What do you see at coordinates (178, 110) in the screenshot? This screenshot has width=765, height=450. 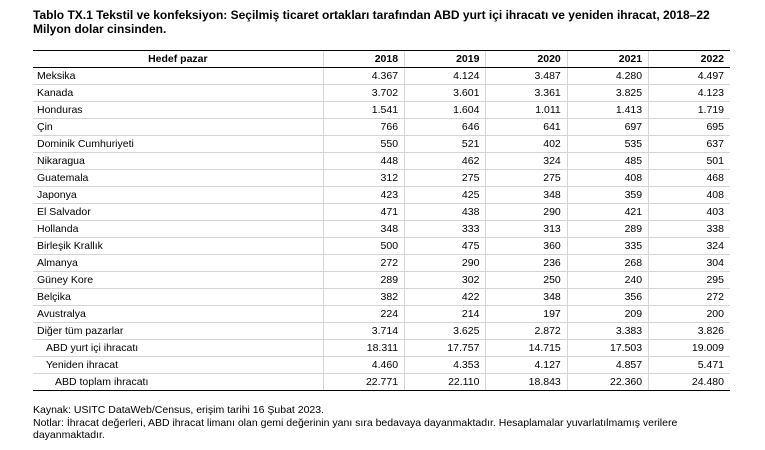 I see `row-label: Honduras` at bounding box center [178, 110].